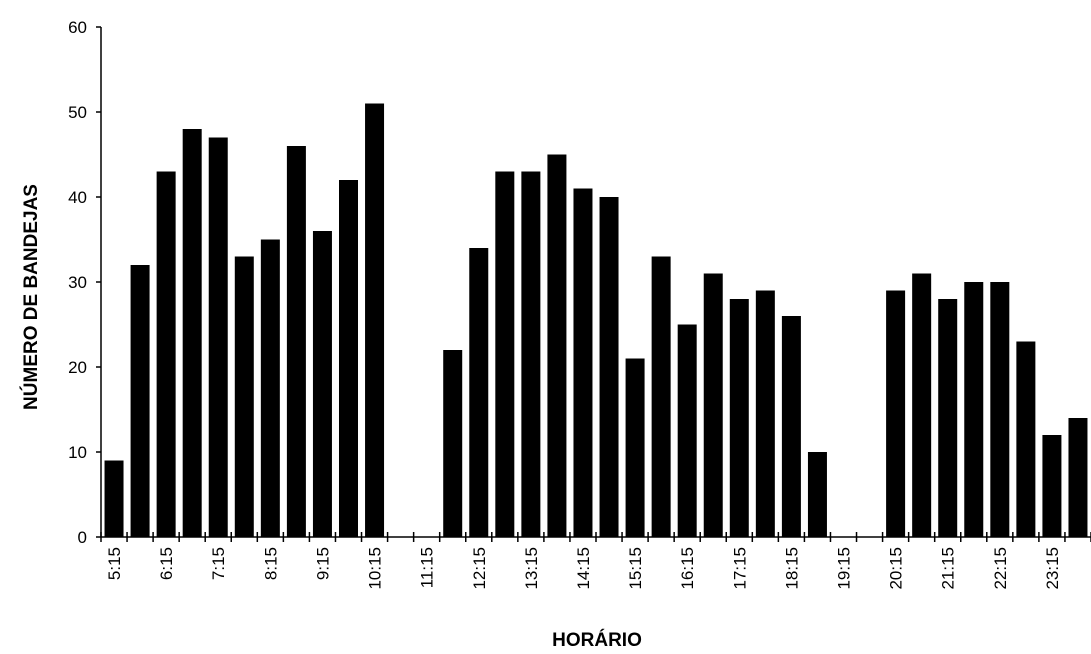  I want to click on x-tick-label: 18:15, so click(791, 568).